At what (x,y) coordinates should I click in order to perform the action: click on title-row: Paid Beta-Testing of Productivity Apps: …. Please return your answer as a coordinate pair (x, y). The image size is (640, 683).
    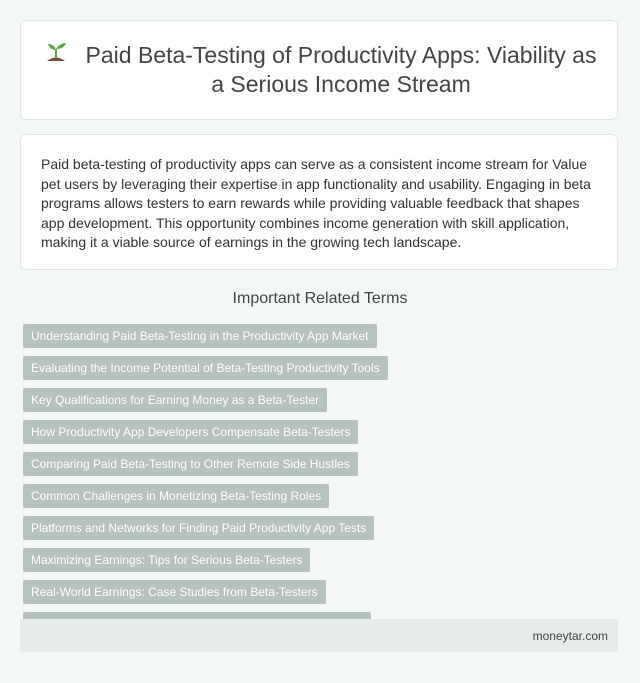
    Looking at the image, I should click on (319, 70).